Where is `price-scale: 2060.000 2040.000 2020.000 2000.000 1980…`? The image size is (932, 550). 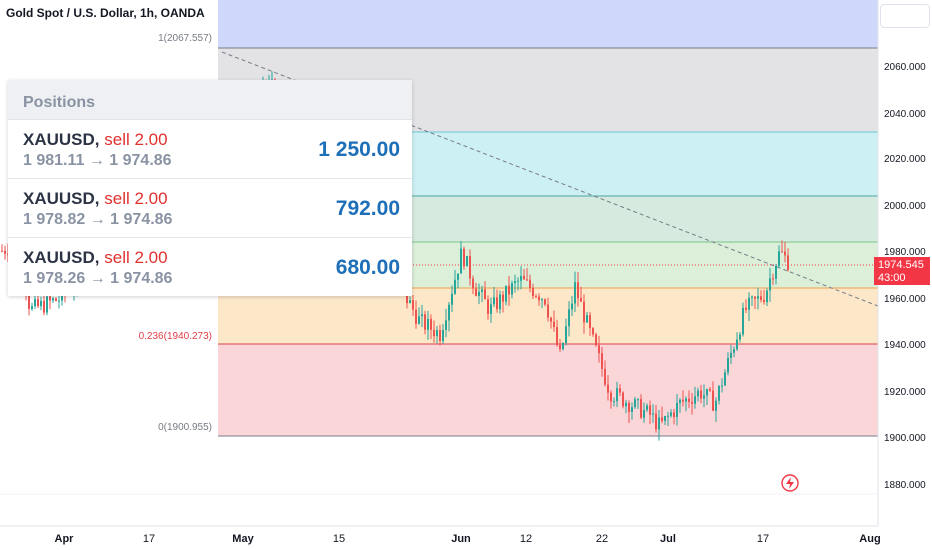
price-scale: 2060.000 2040.000 2020.000 2000.000 1980… is located at coordinates (905, 276).